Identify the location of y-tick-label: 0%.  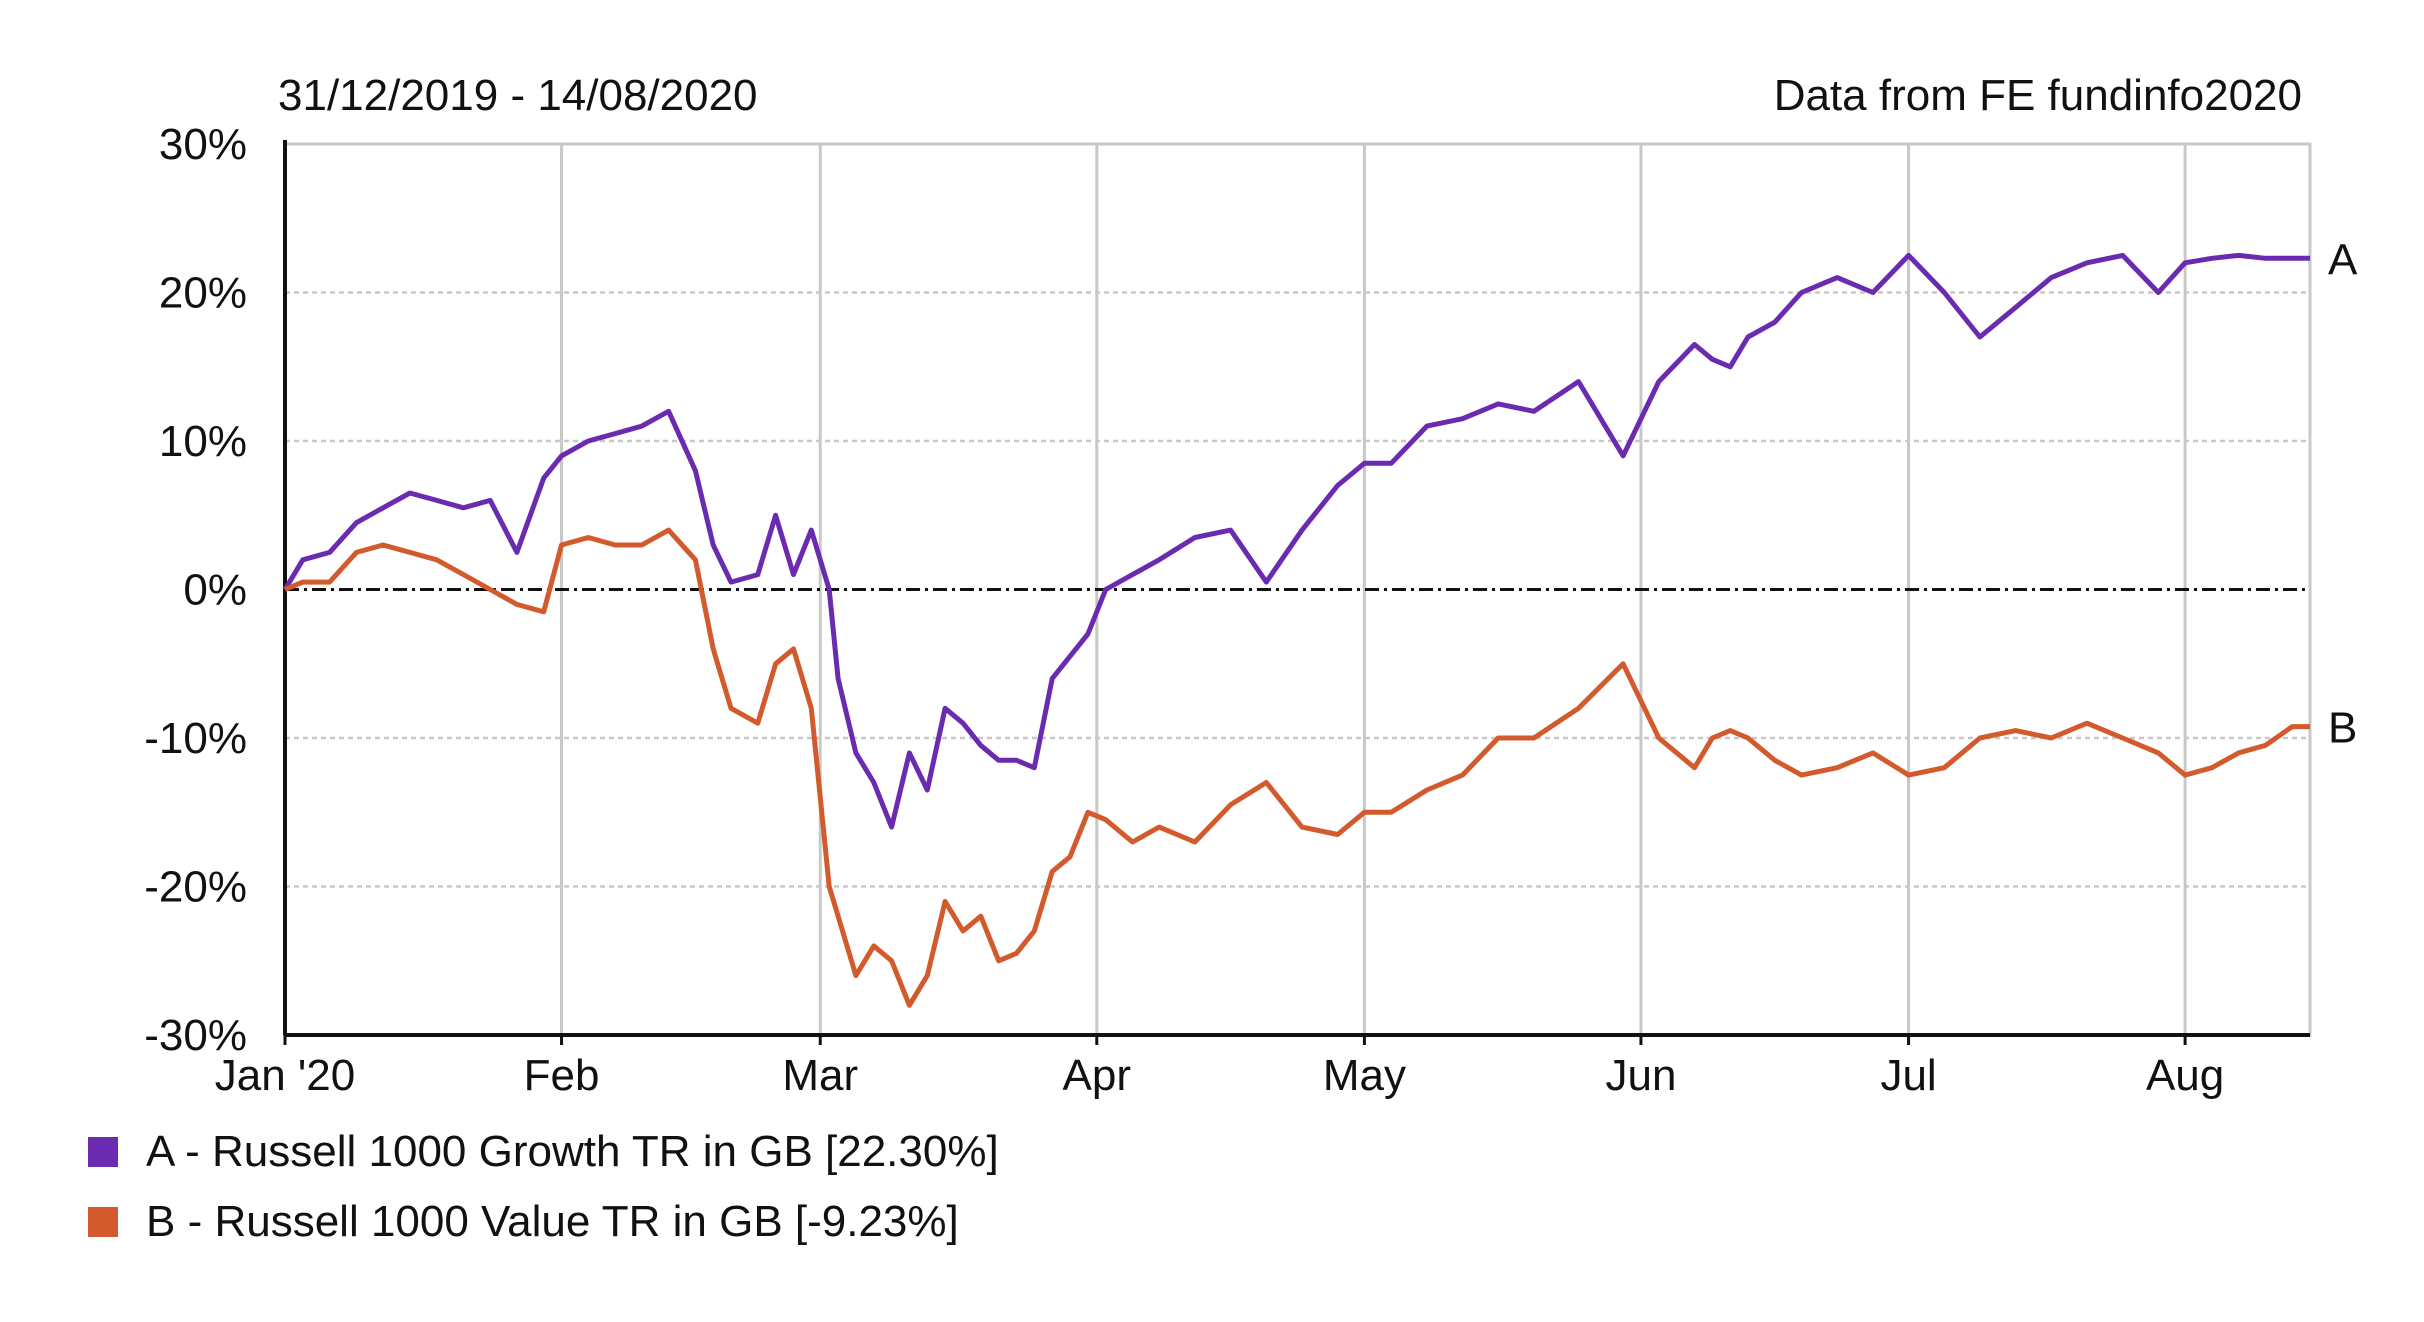
(215, 590).